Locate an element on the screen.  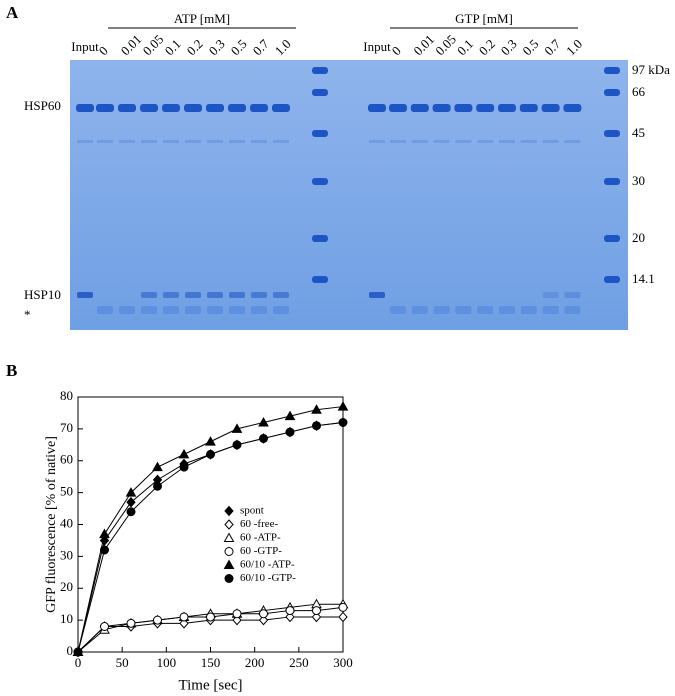
legend-label: 60/10 -ATP- is located at coordinates (267, 565).